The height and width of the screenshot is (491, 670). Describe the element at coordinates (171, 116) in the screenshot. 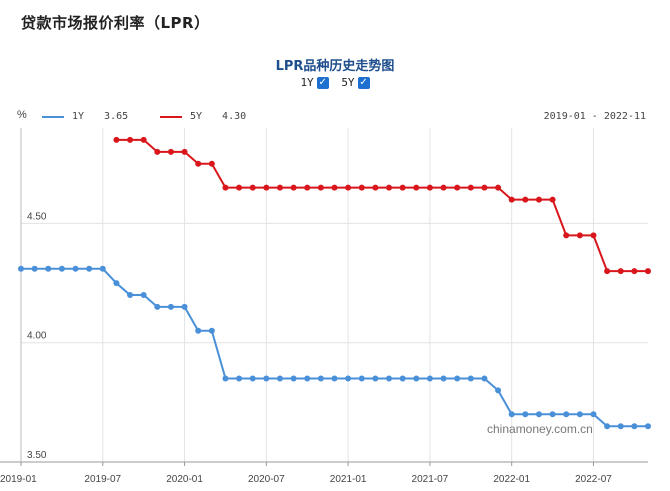

I see `legend-swatch-5y` at that location.